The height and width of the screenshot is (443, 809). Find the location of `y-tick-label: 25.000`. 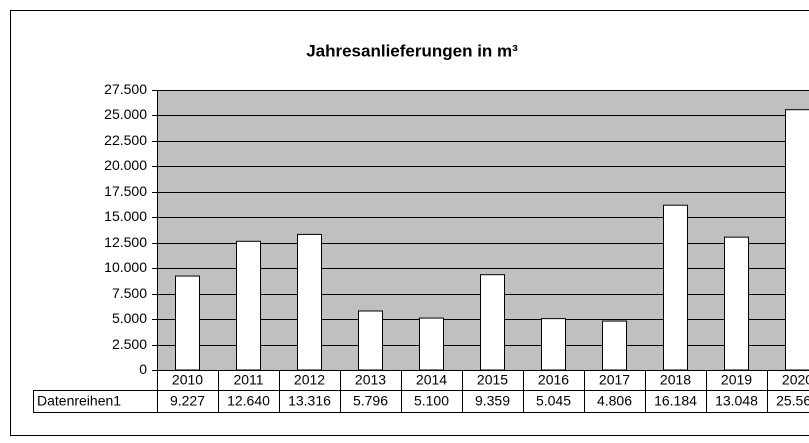

y-tick-label: 25.000 is located at coordinates (125, 114).